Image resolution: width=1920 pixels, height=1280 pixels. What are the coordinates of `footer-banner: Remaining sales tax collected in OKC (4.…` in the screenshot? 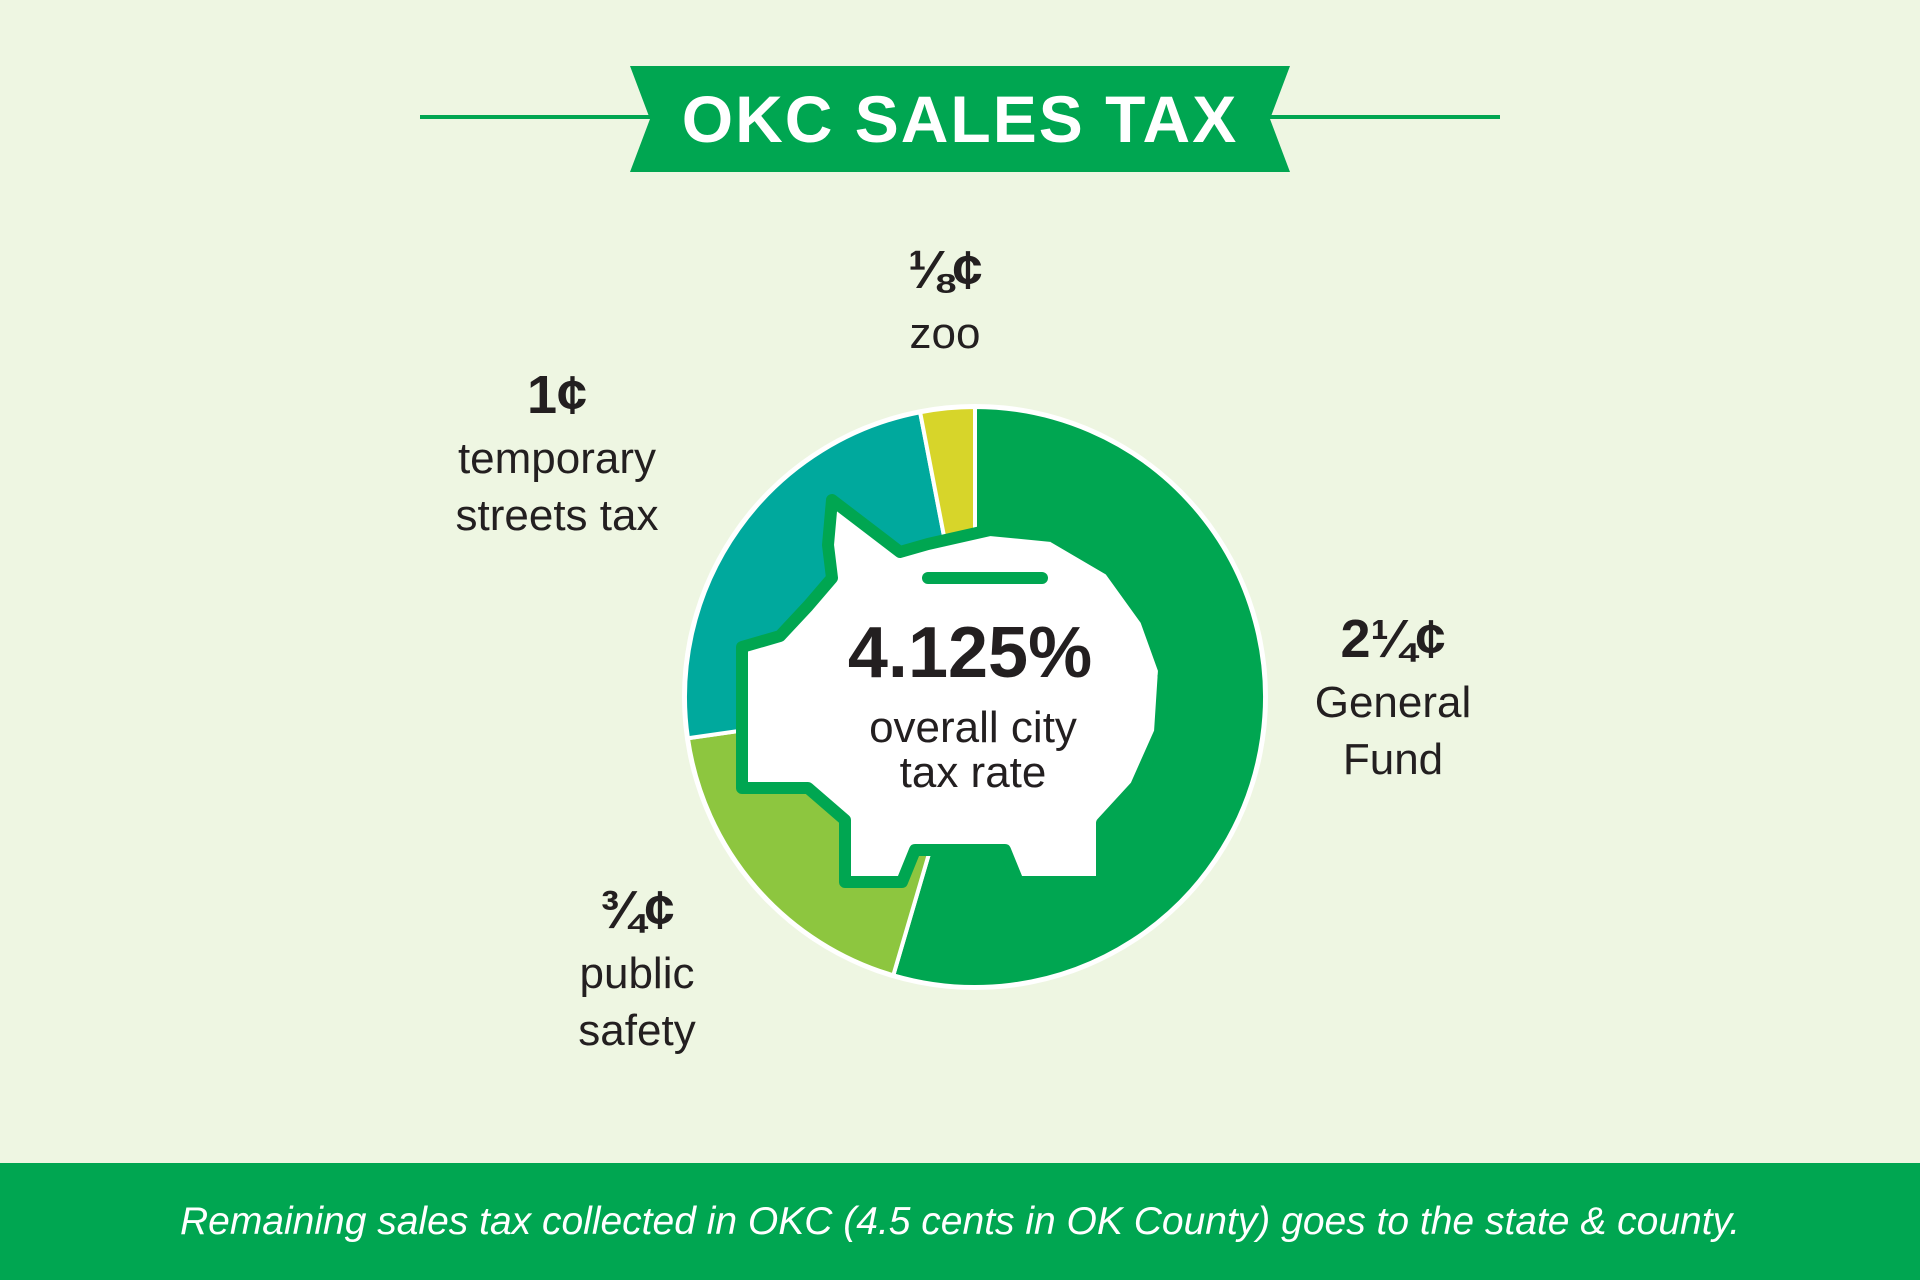 It's located at (960, 1221).